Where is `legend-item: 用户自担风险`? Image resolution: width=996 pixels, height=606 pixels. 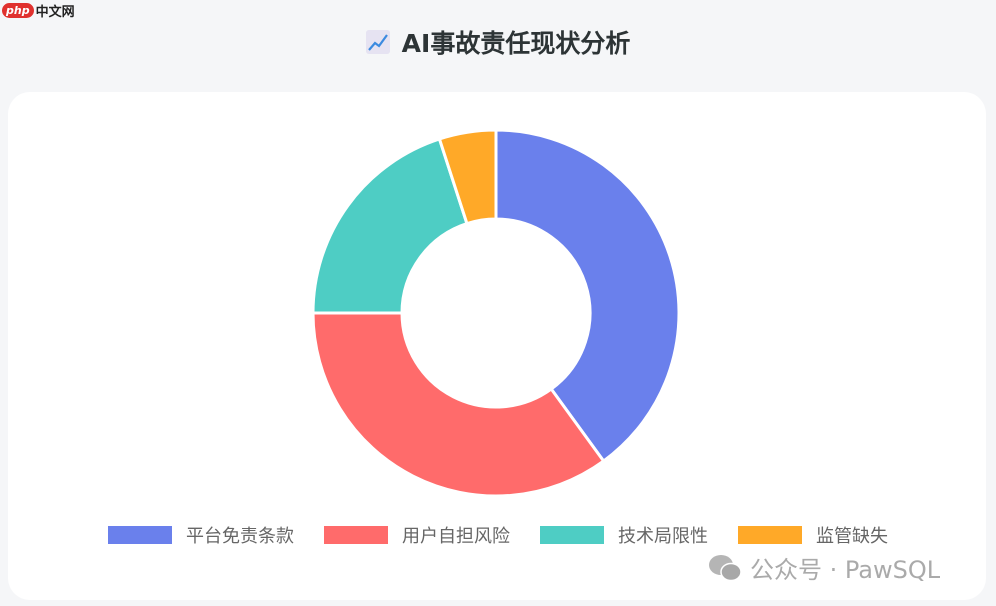
legend-item: 用户自担风险 is located at coordinates (417, 535).